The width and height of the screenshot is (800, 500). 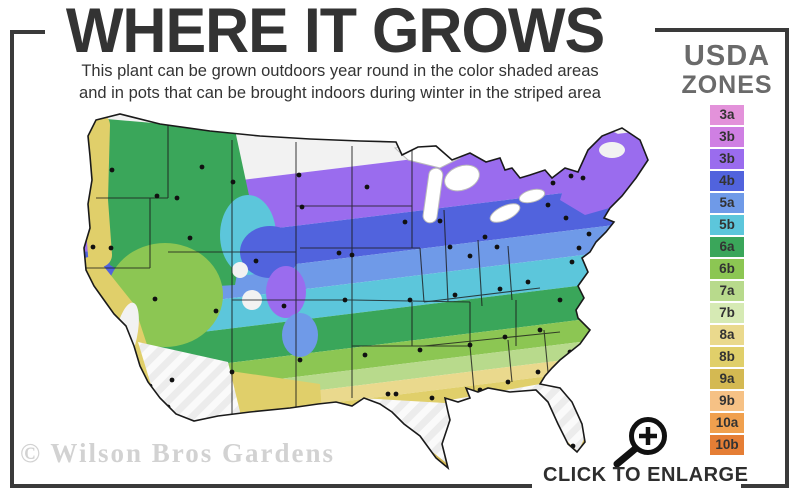 What do you see at coordinates (727, 280) in the screenshot?
I see `zone-chip-list: 3a 3b 3b 4b 5a 5b 6a 6b 7a 7b 8a 8b 9a 9b 10a 10b` at bounding box center [727, 280].